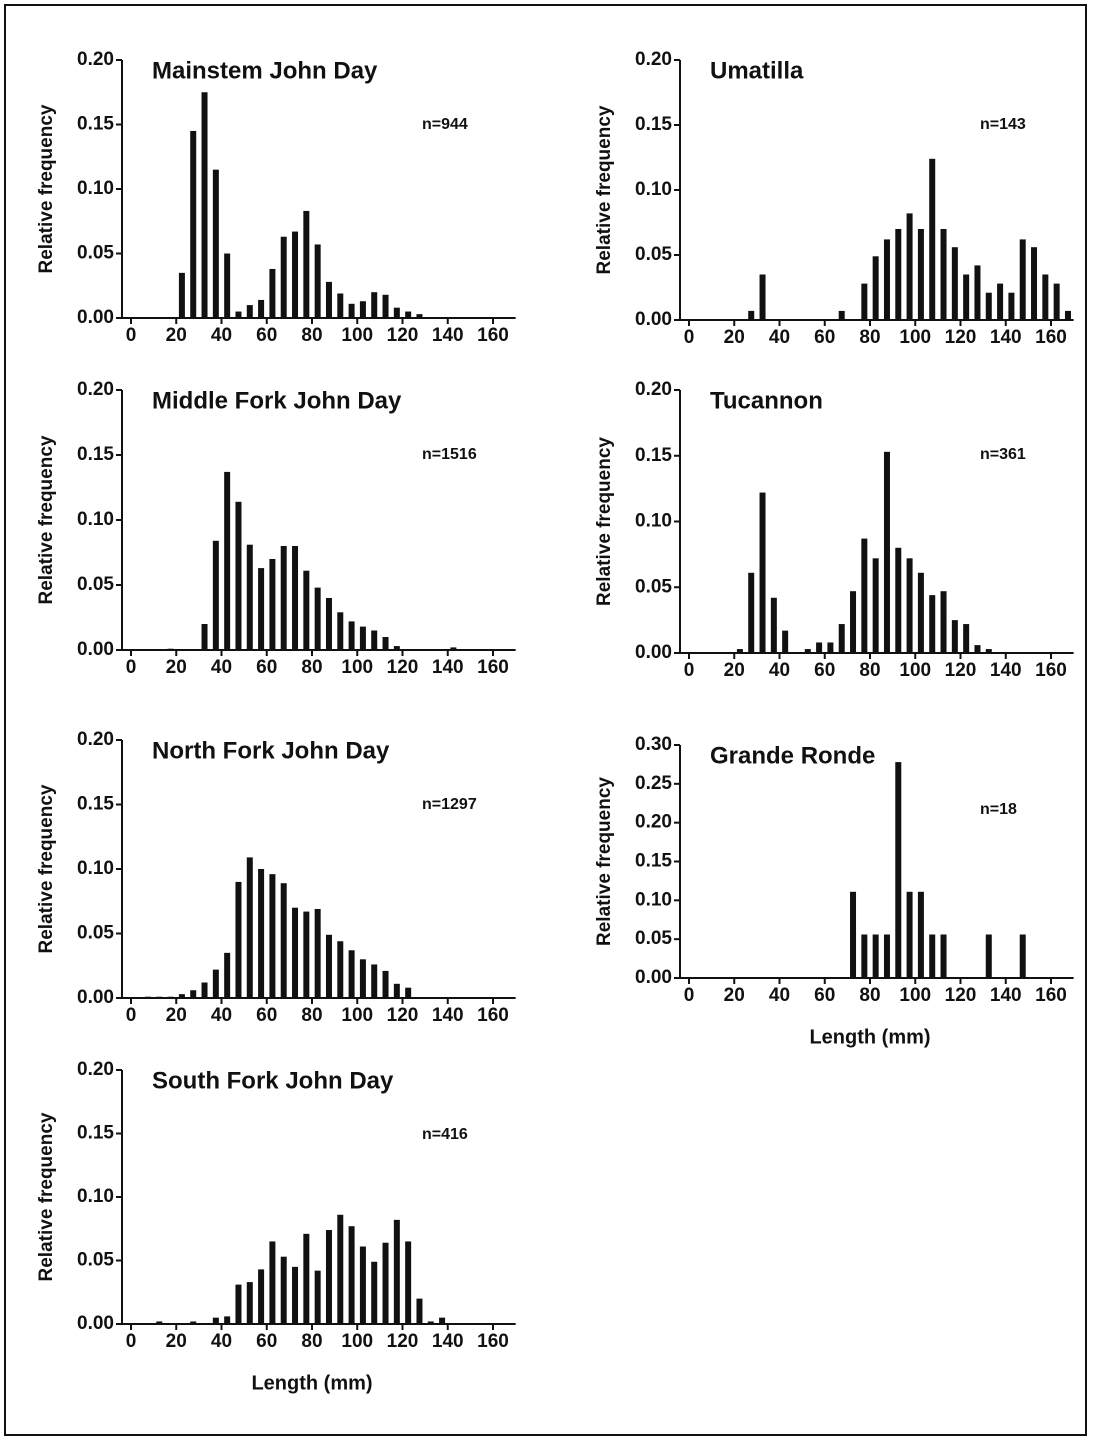 The width and height of the screenshot is (1095, 1444). What do you see at coordinates (998, 809) in the screenshot?
I see `sample-size: n=18` at bounding box center [998, 809].